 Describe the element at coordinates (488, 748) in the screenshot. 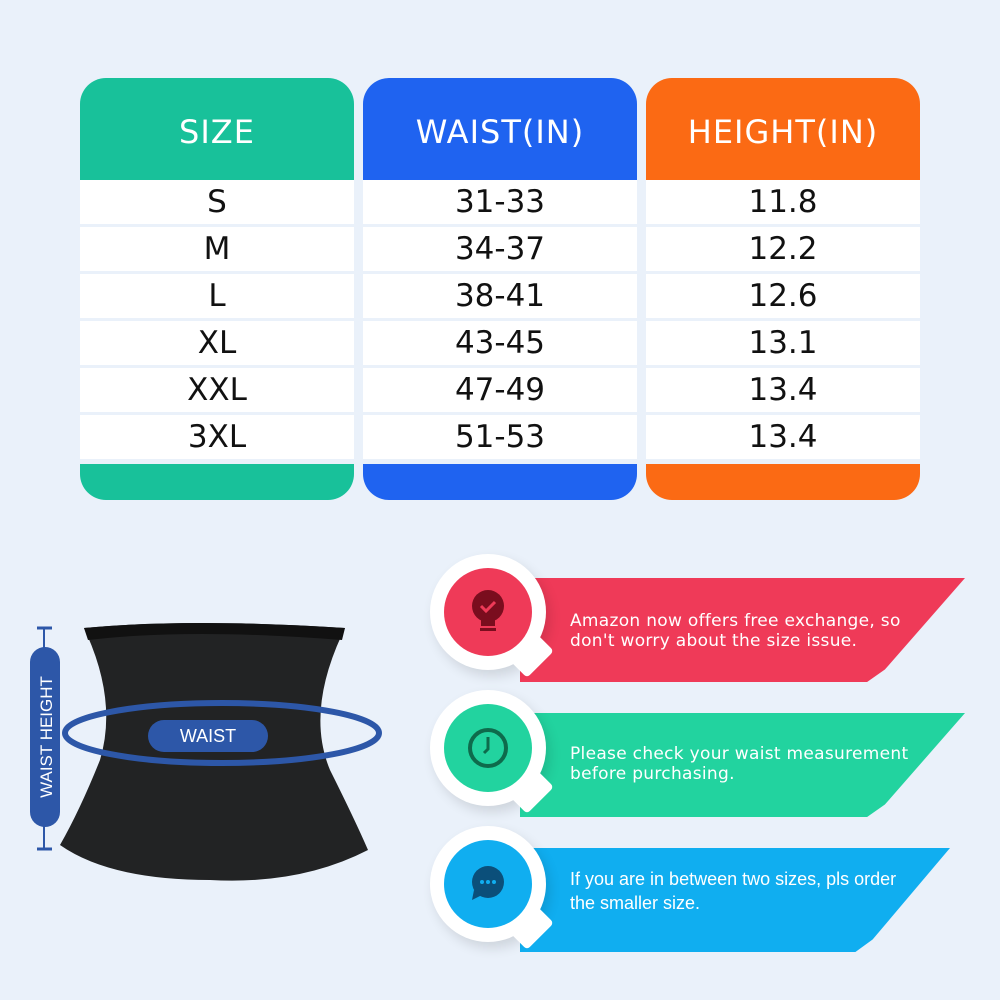

I see `clock-icon` at that location.